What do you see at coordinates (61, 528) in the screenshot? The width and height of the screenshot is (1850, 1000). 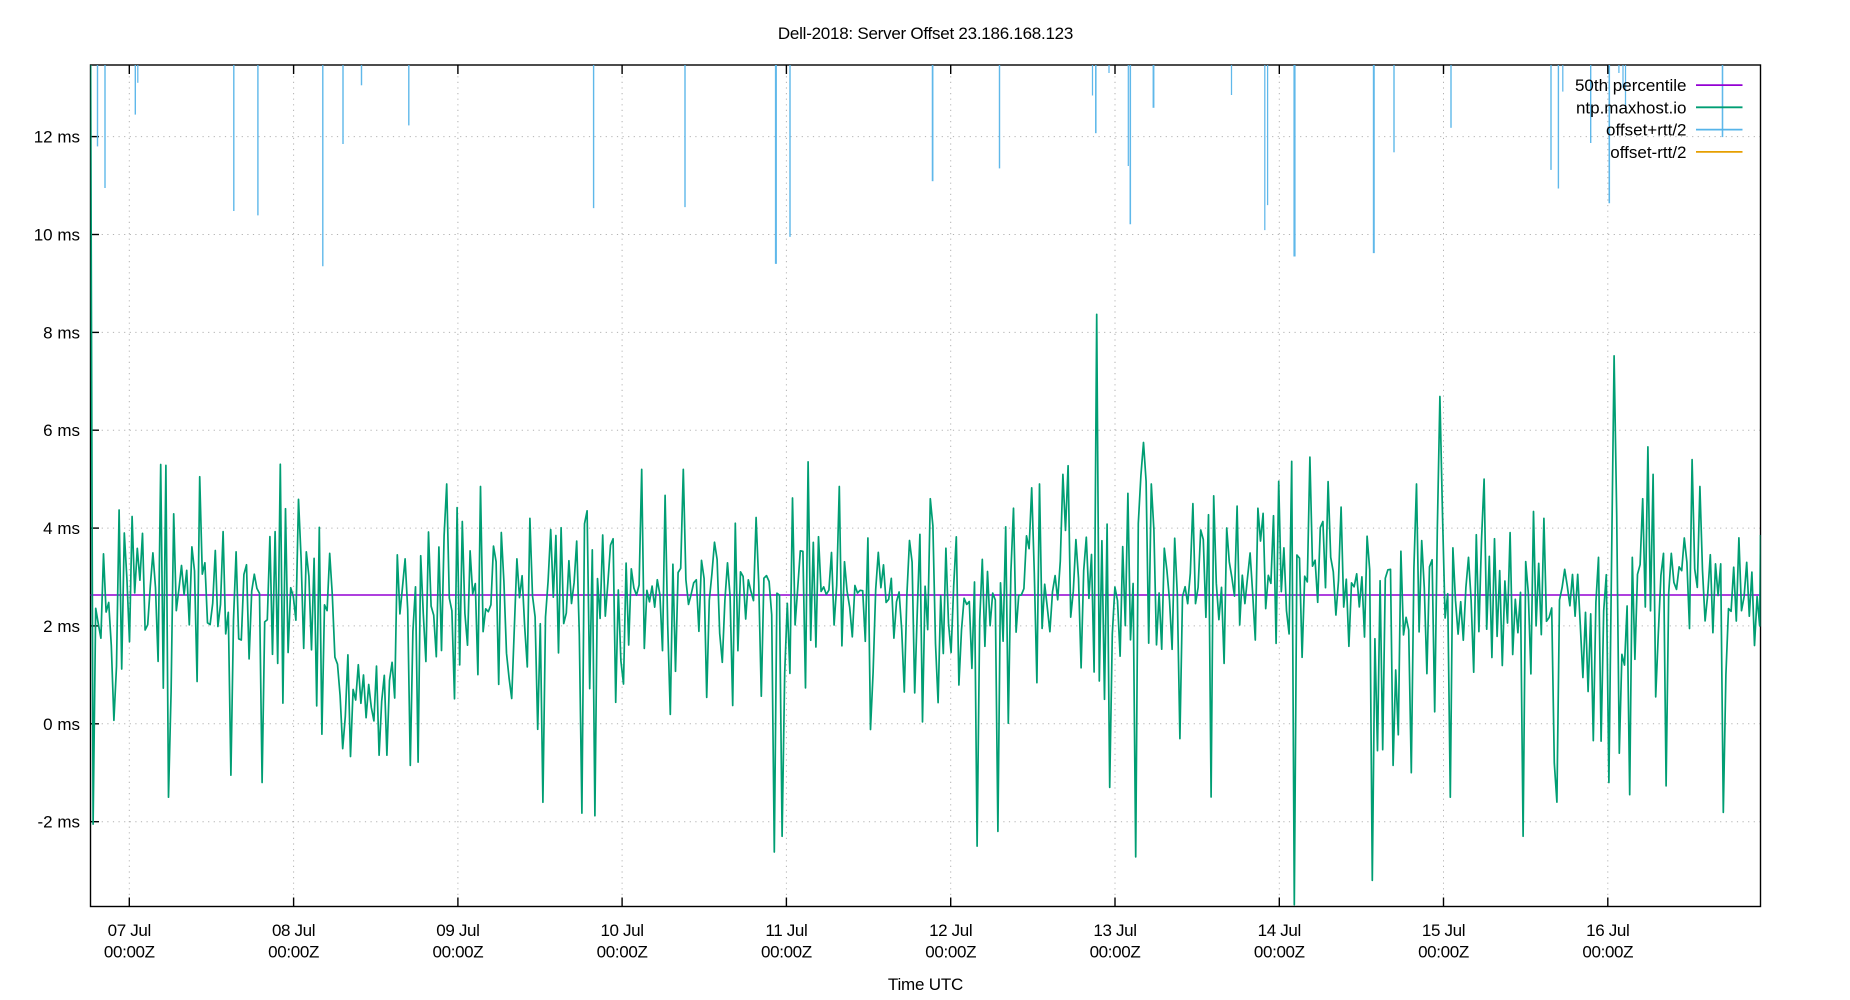 I see `svg-text: 4 ms` at bounding box center [61, 528].